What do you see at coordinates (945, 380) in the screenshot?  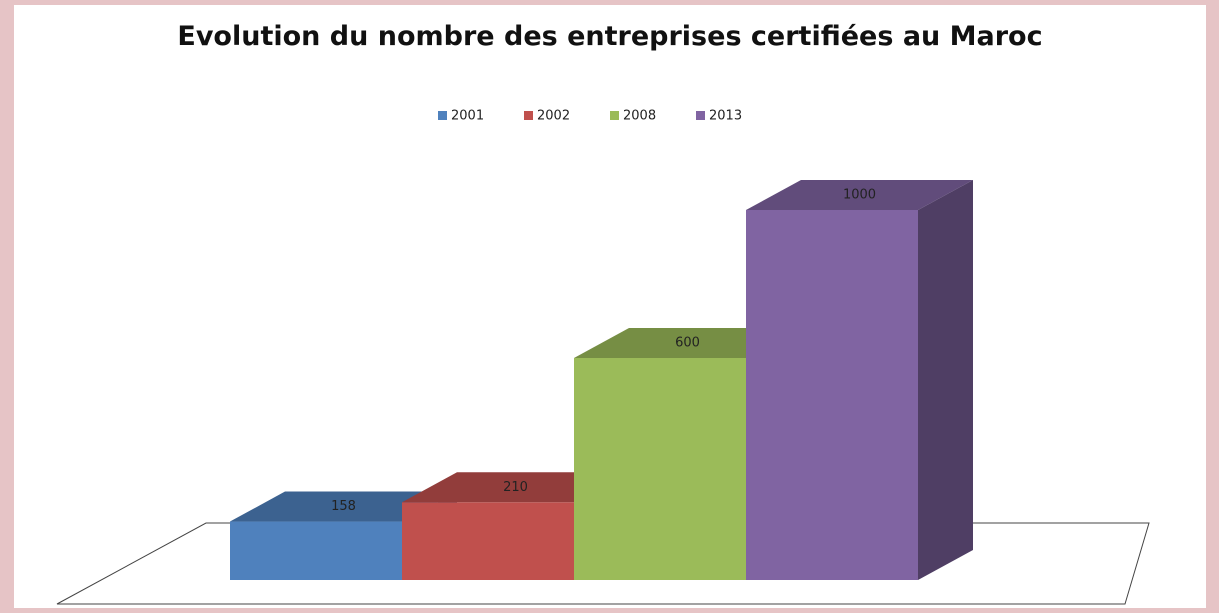 I see `bar-side` at bounding box center [945, 380].